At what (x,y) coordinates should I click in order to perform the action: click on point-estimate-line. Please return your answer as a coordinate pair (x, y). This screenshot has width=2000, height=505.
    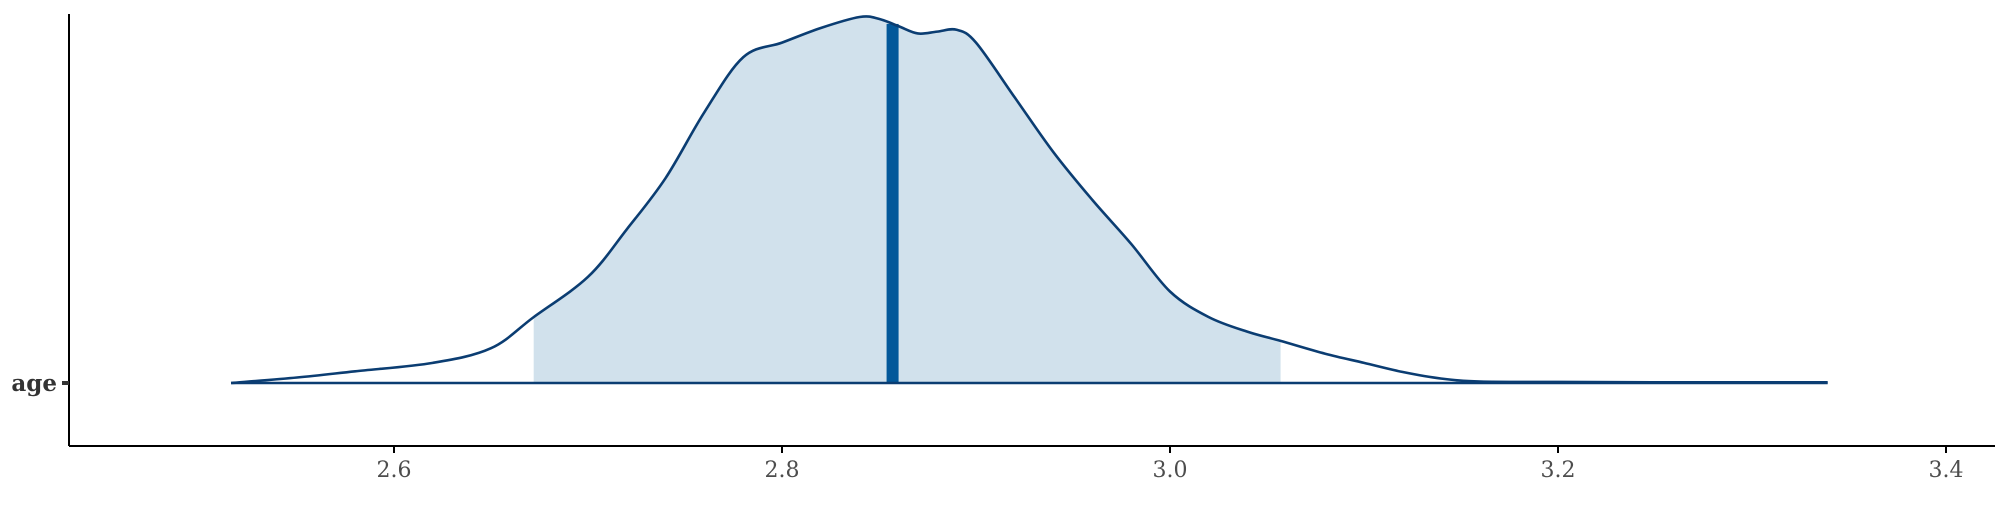
    Looking at the image, I should click on (892, 203).